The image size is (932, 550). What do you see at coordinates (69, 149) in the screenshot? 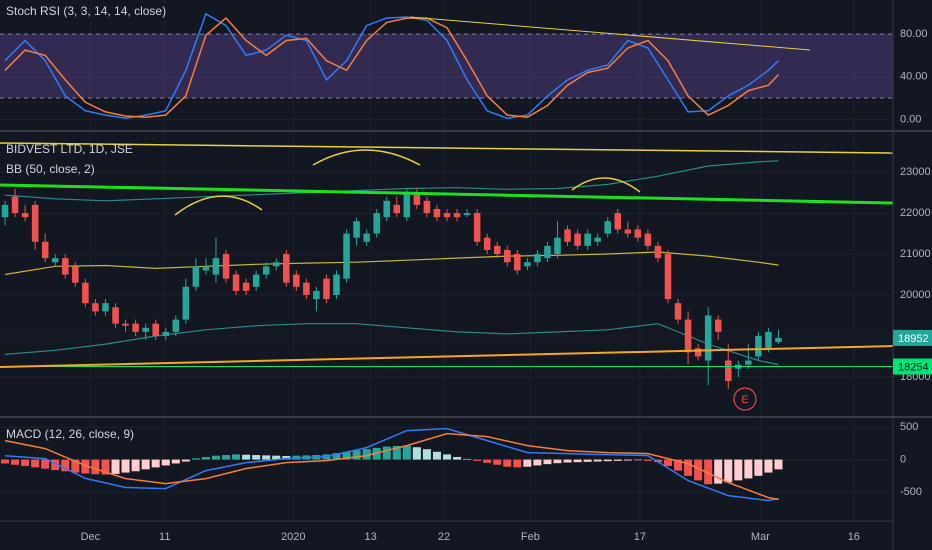
I see `pane-title: BIDVEST LTD, 1D, JSE` at bounding box center [69, 149].